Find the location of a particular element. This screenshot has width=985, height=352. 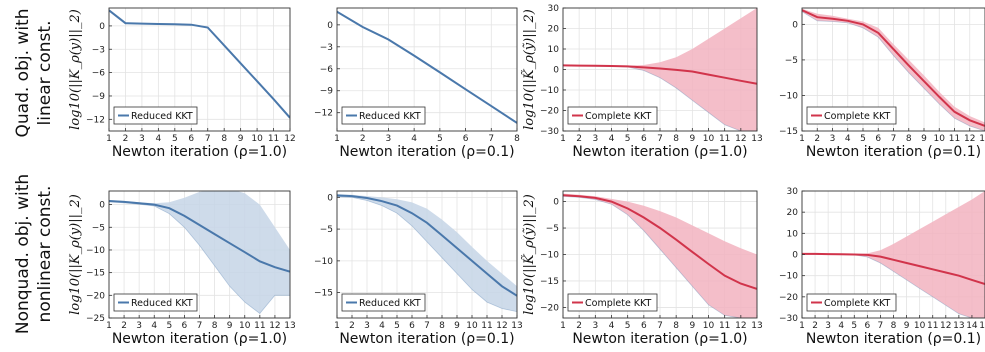

y-tick-label: −9 is located at coordinates (327, 92).